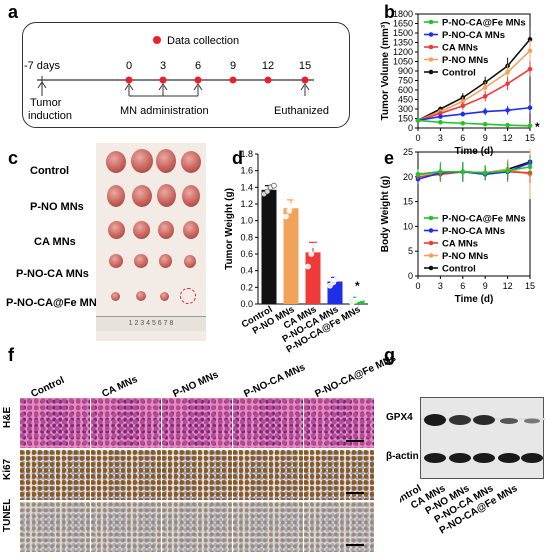  What do you see at coordinates (305, 89) in the screenshot?
I see `euthanized-arrow-icon` at bounding box center [305, 89].